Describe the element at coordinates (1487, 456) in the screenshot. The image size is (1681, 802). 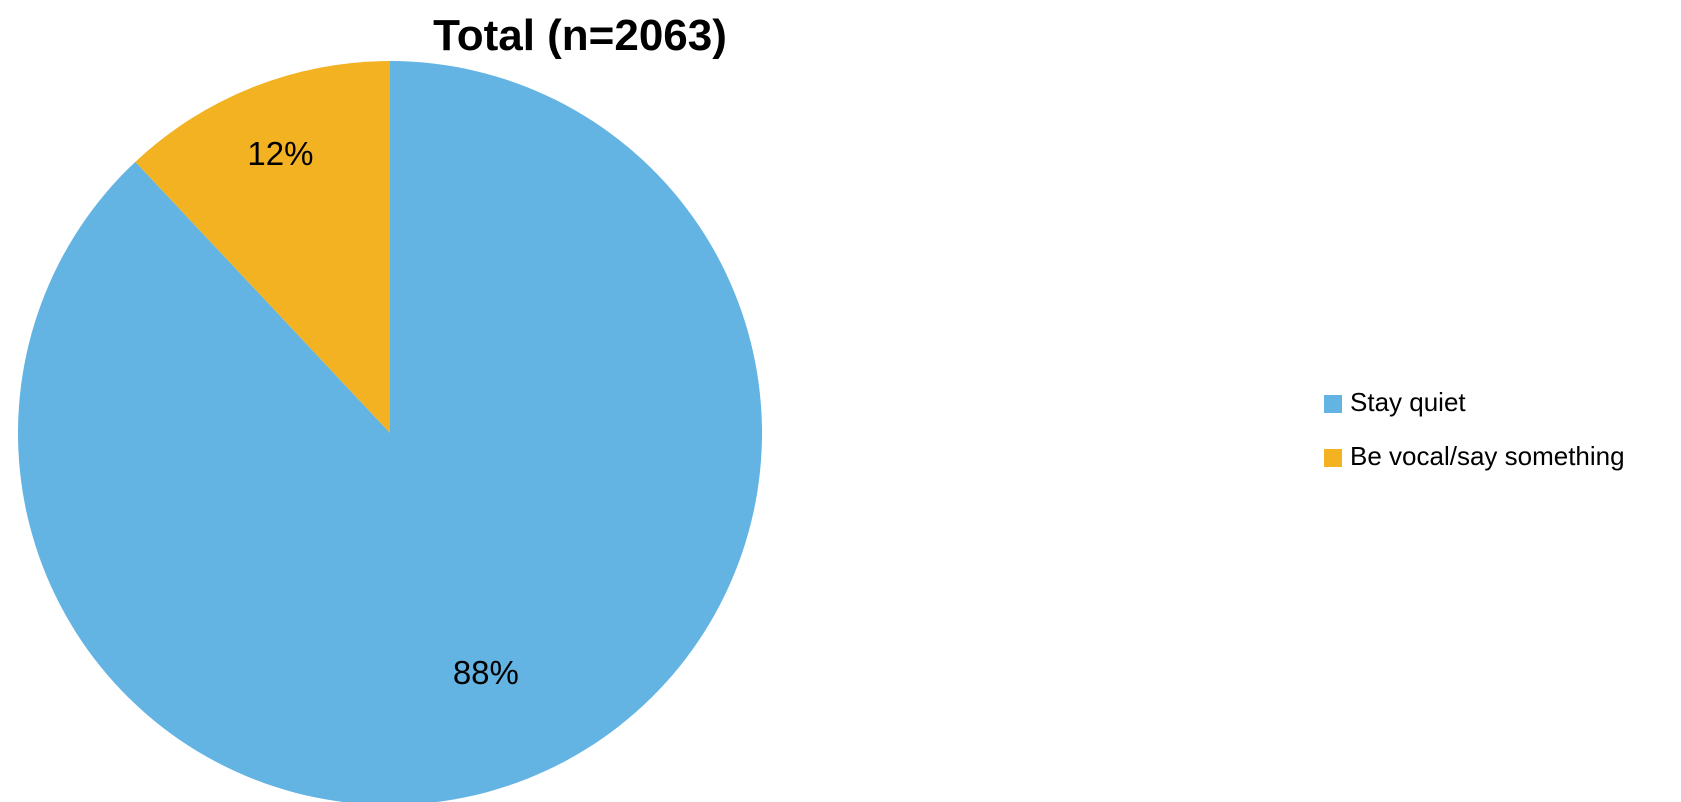
I see `legend-label-be-vocal-say-something: Be vocal/say something` at that location.